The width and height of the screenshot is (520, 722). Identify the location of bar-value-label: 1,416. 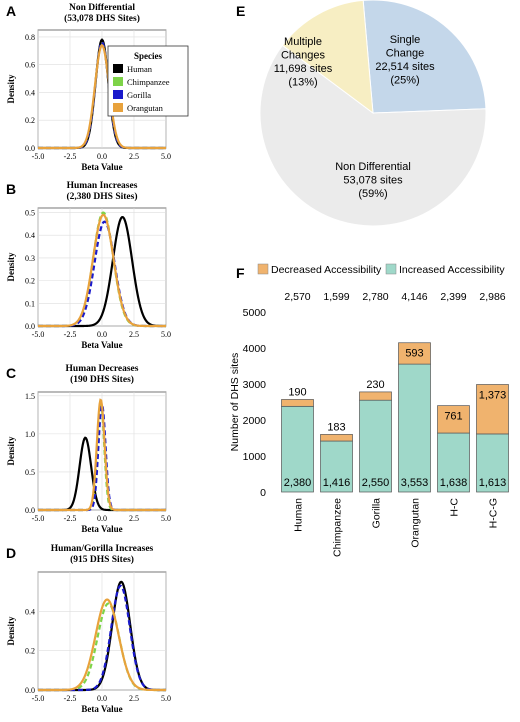
(337, 483).